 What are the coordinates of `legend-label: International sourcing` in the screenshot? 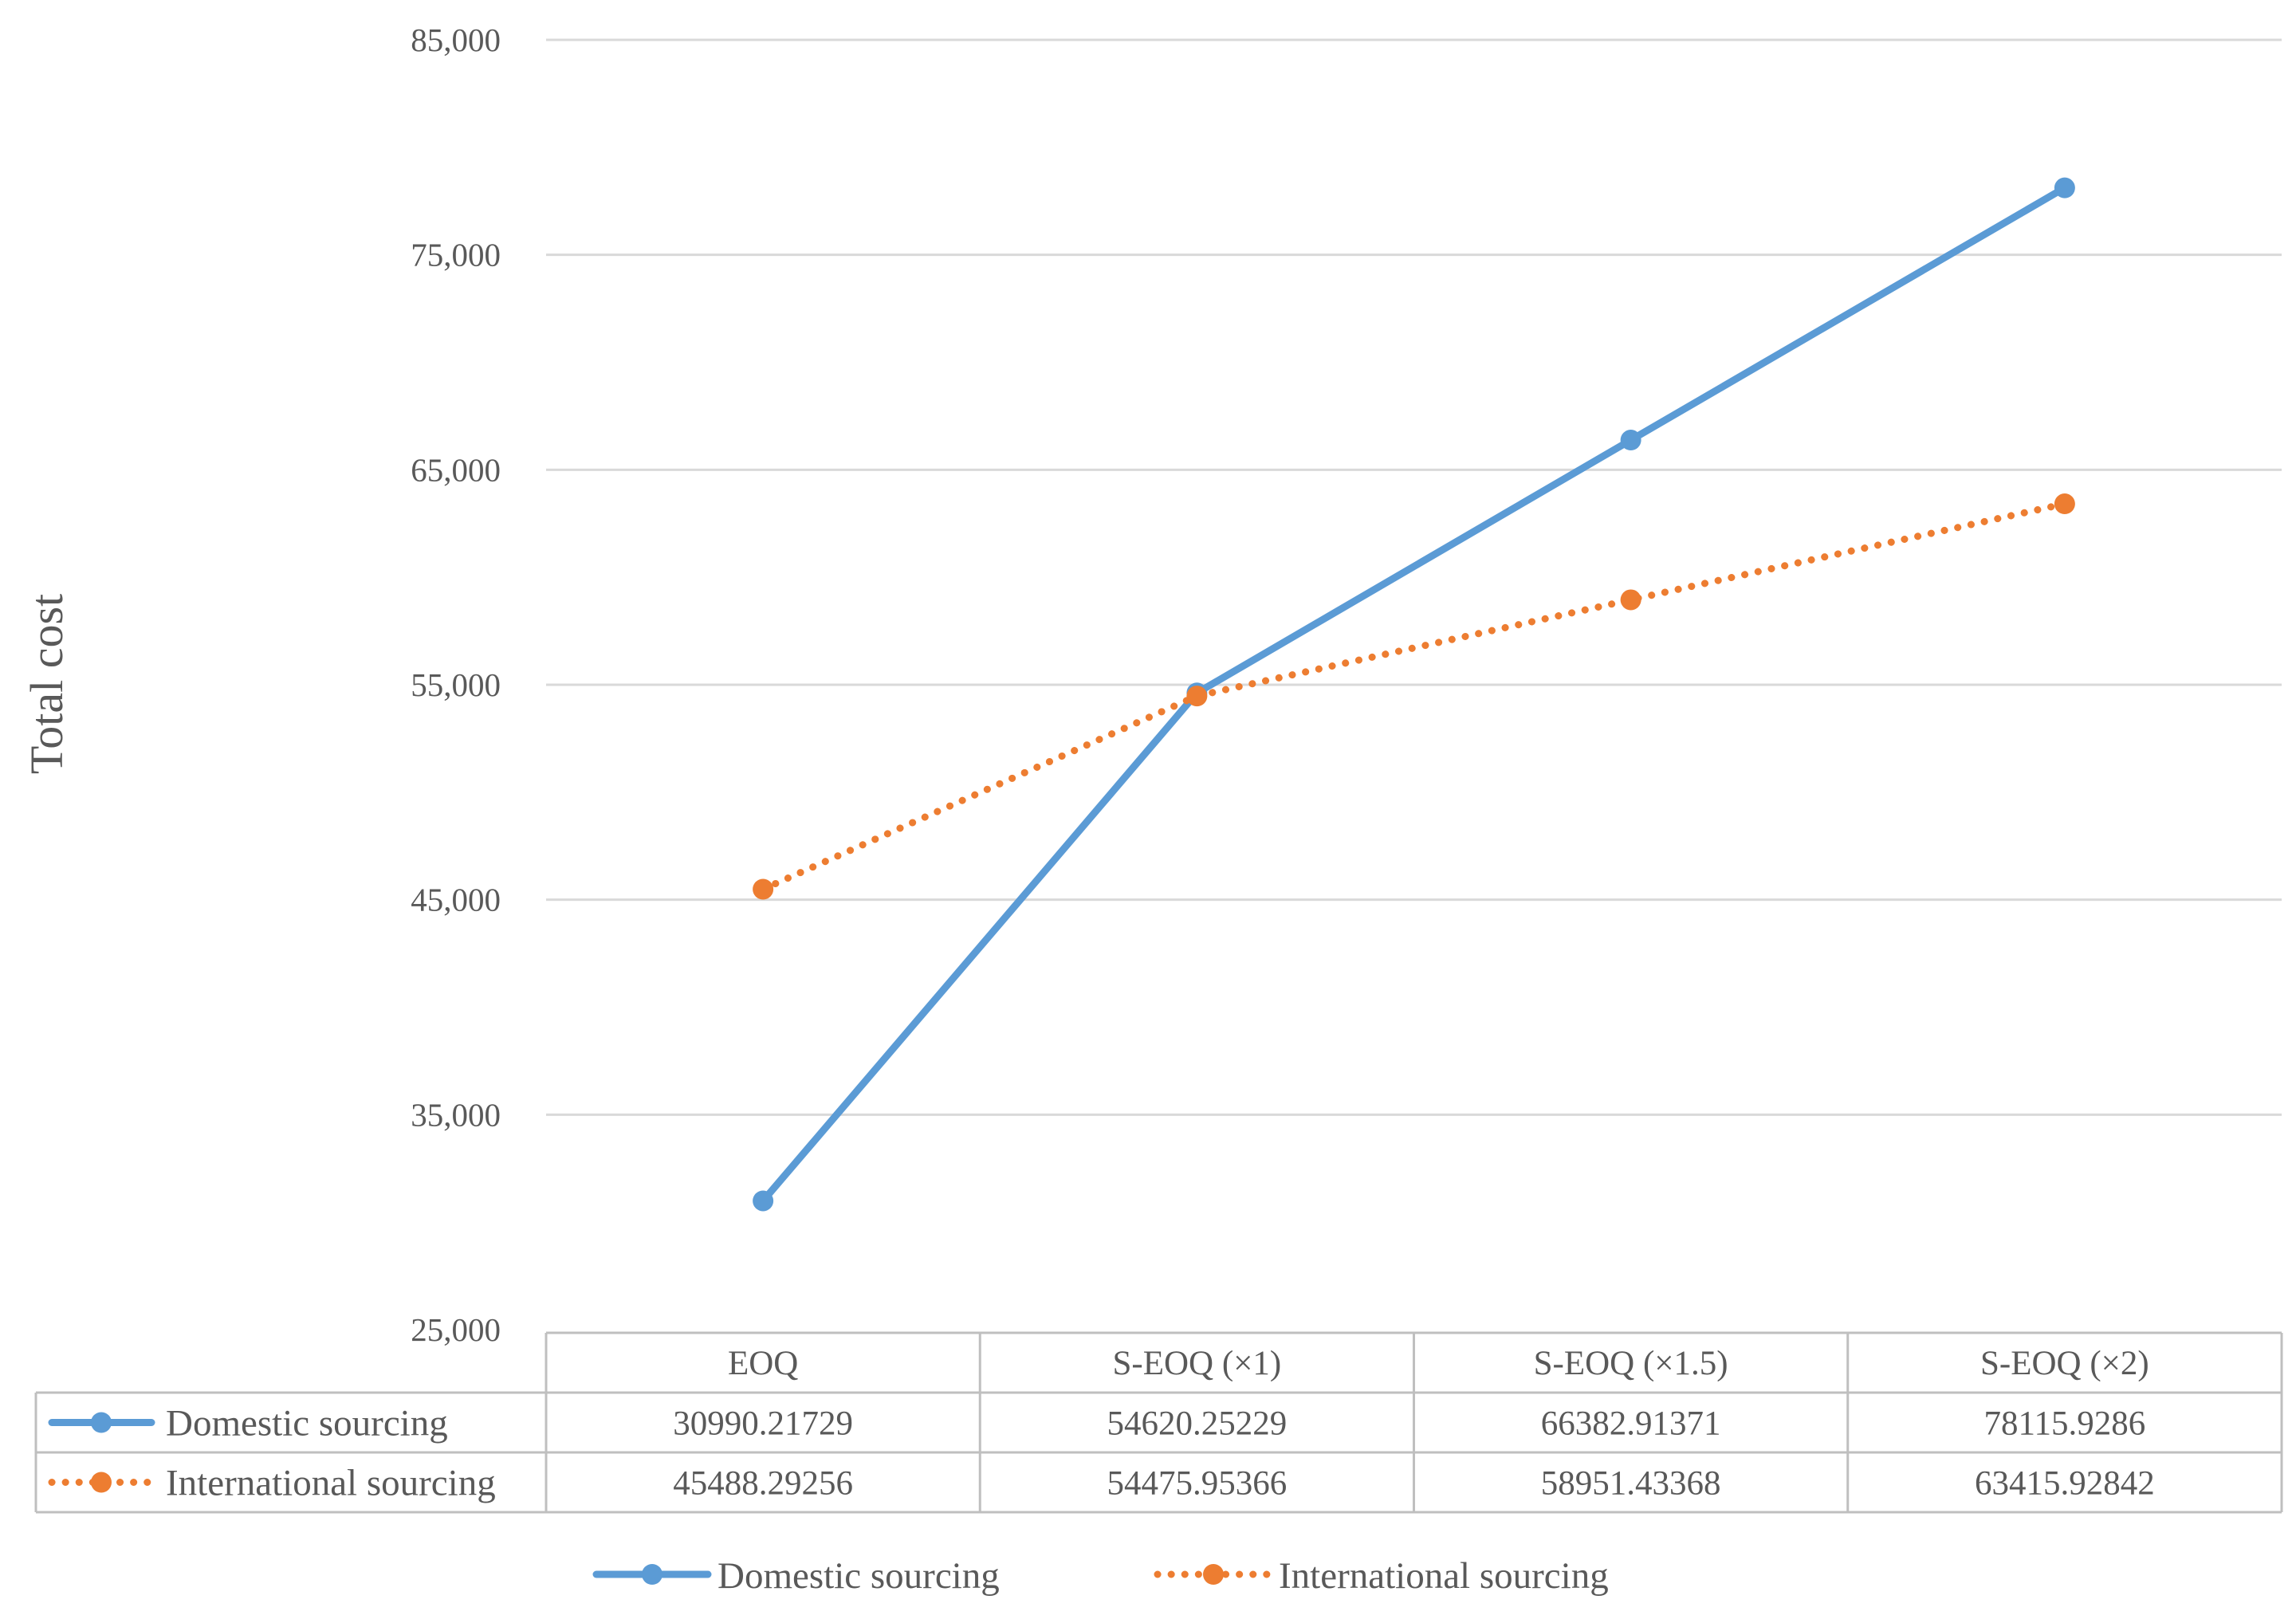 It's located at (1444, 1576).